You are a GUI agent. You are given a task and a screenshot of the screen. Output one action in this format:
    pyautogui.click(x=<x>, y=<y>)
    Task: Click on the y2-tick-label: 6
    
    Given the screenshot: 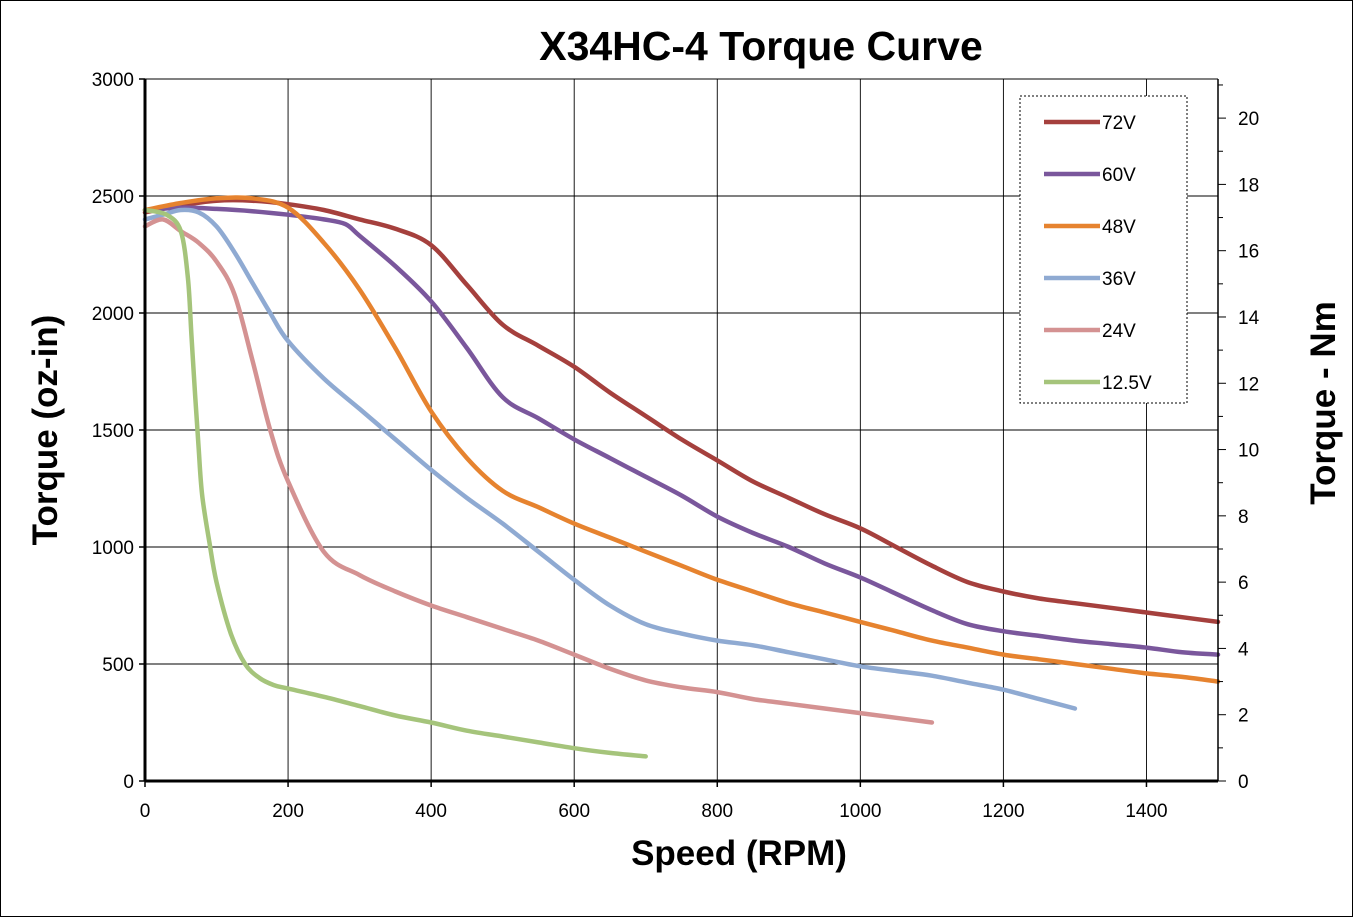 What is the action you would take?
    pyautogui.click(x=1243, y=583)
    